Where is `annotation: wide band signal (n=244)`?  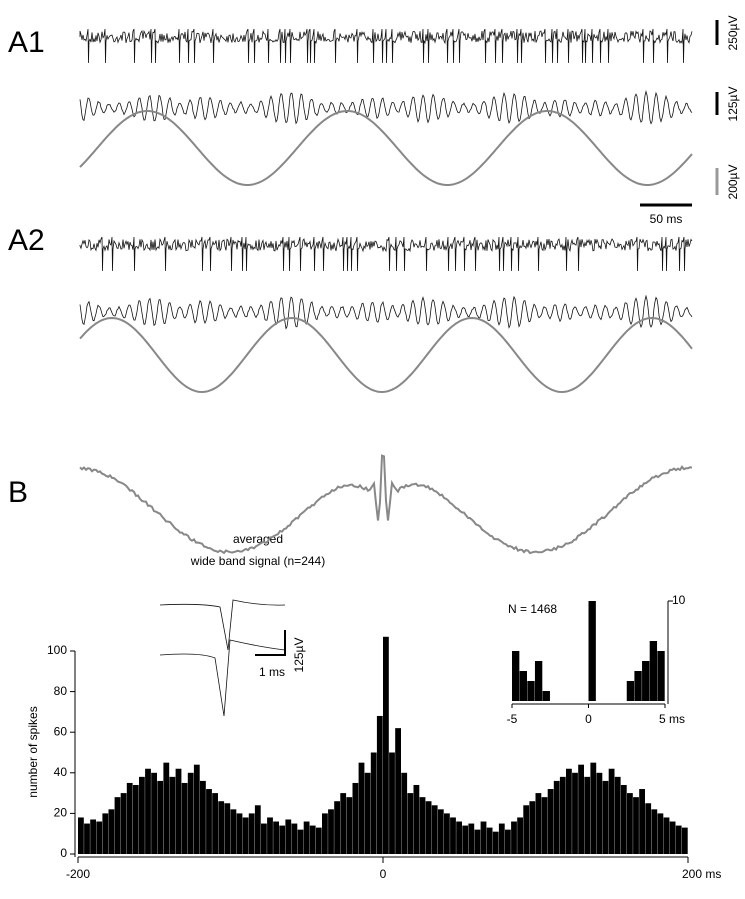
annotation: wide band signal (n=244) is located at coordinates (257, 561).